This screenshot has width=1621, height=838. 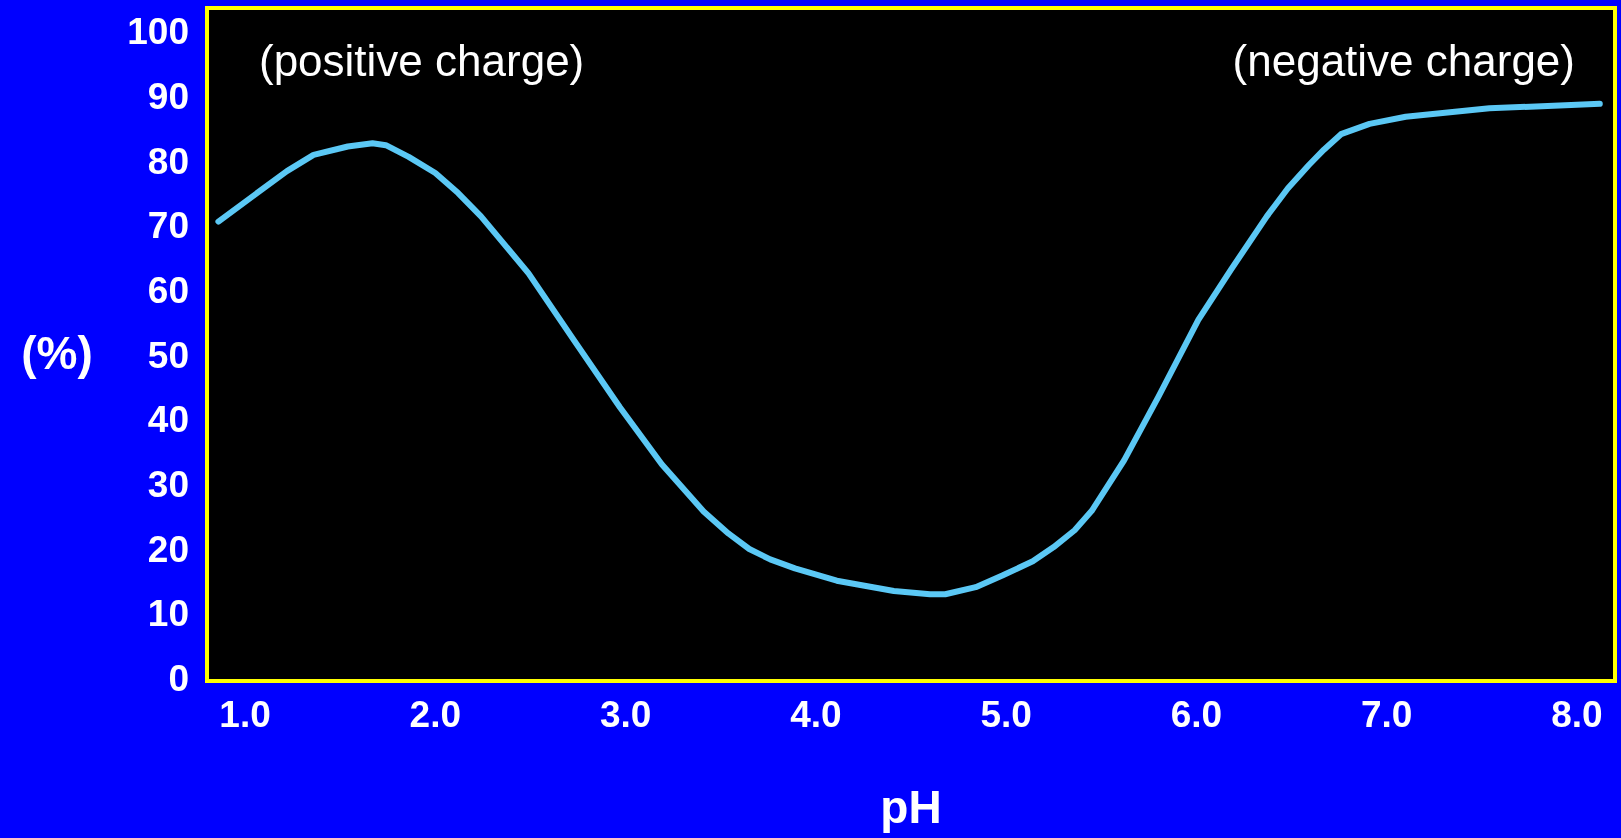 I want to click on annotation: (positive charge), so click(x=422, y=61).